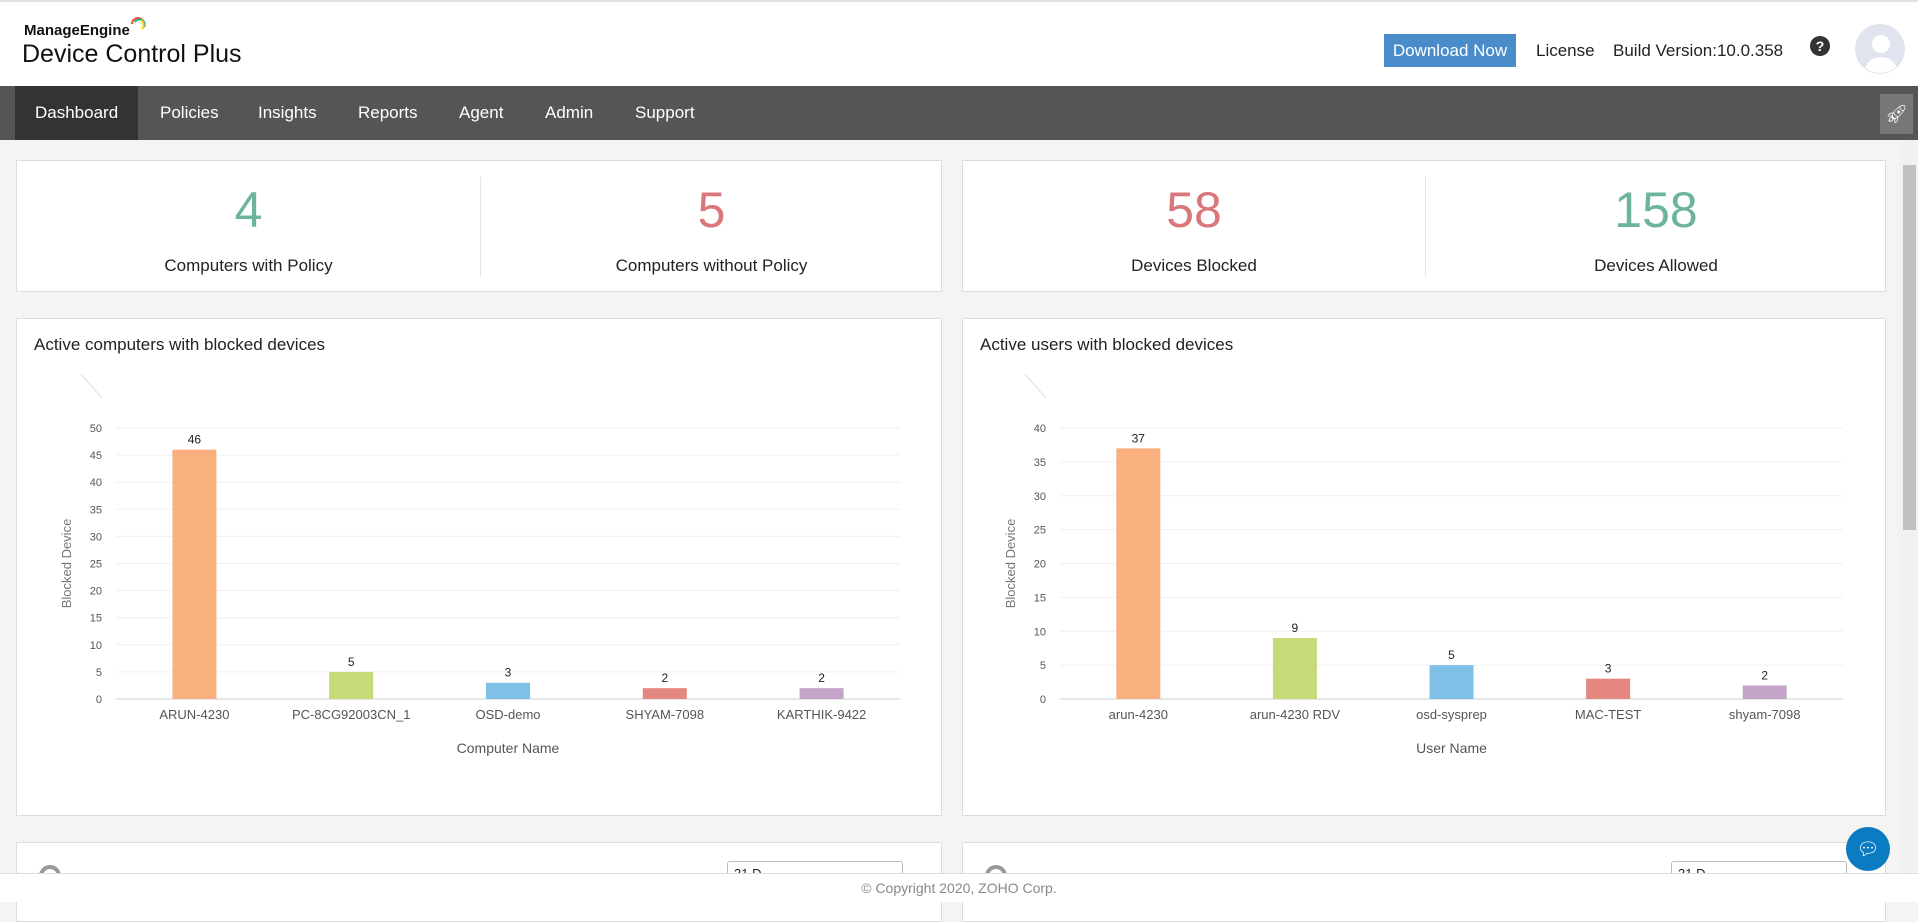 This screenshot has height=922, width=1918. I want to click on help-icon: ?, so click(1820, 46).